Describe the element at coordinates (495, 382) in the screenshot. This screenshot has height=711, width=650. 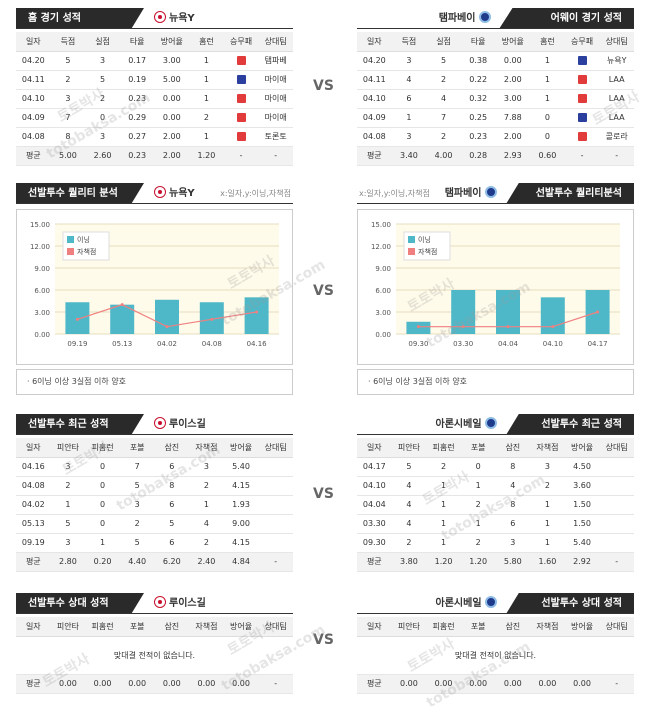
I see `quality-note: · 6이닝 이상 3실점 이하 양호` at that location.